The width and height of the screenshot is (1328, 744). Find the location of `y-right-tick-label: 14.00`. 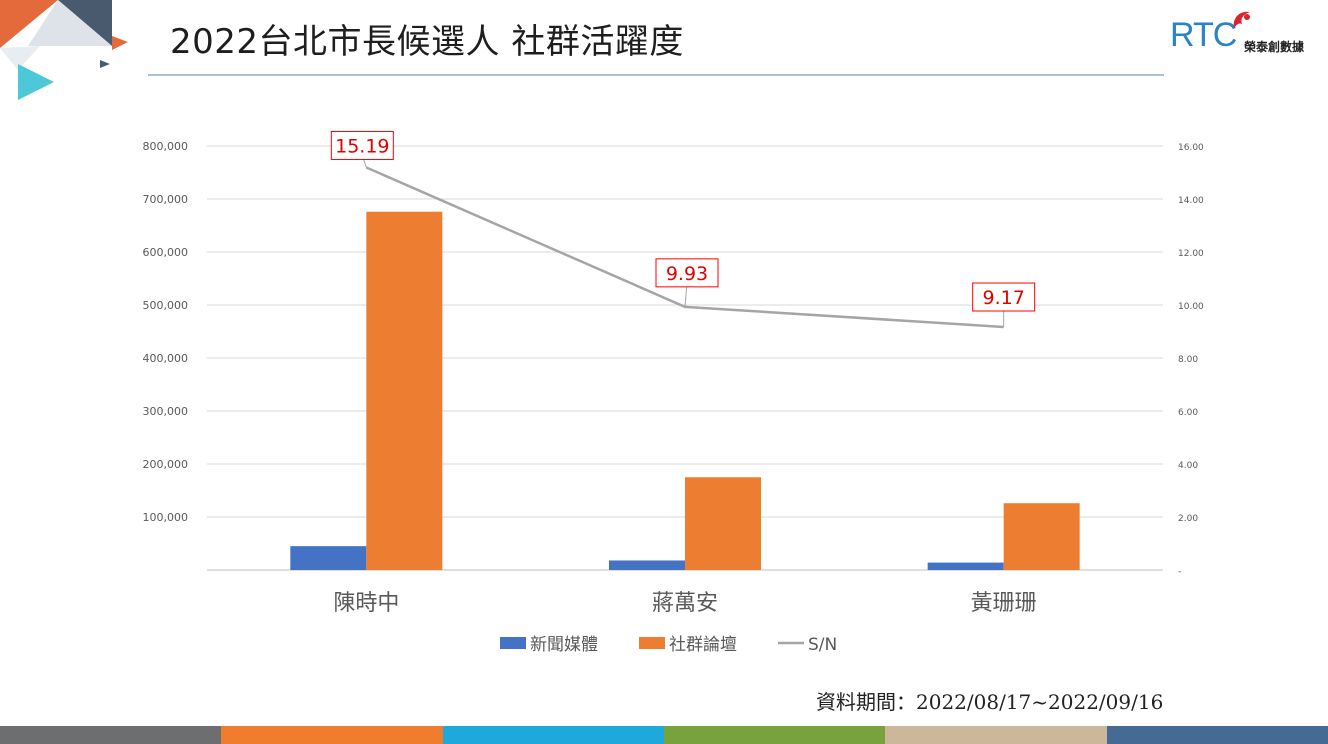

y-right-tick-label: 14.00 is located at coordinates (1191, 201).